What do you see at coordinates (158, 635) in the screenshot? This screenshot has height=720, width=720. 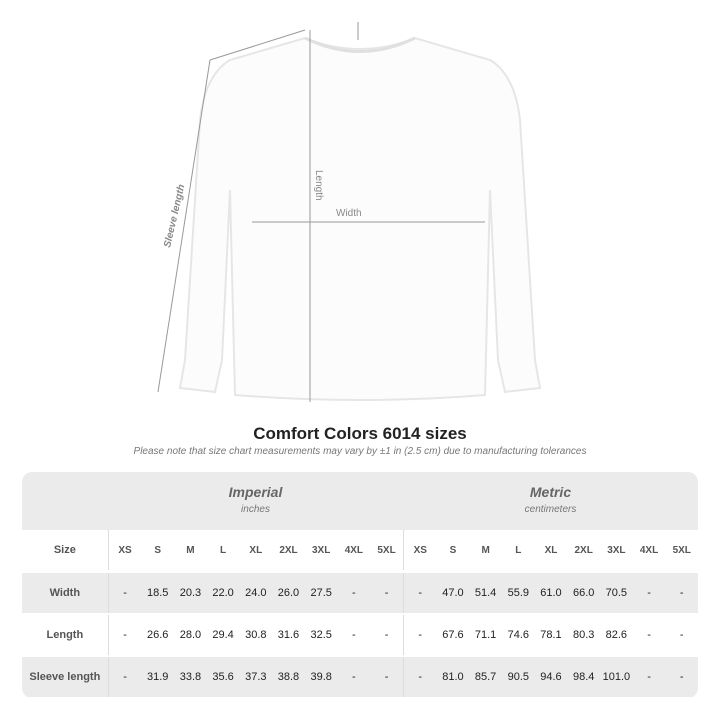 I see `table-cell: 26.6` at bounding box center [158, 635].